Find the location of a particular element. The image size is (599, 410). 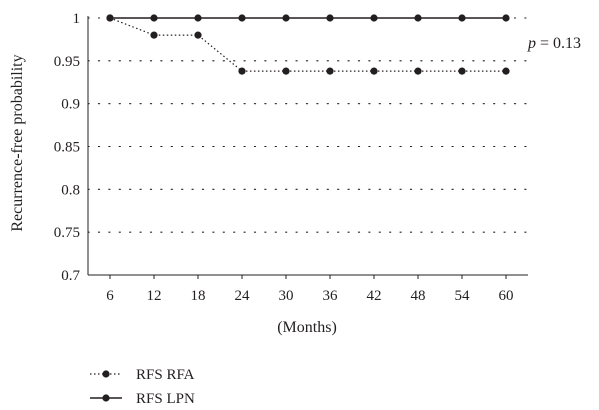

x-tick-label: 12 is located at coordinates (154, 296).